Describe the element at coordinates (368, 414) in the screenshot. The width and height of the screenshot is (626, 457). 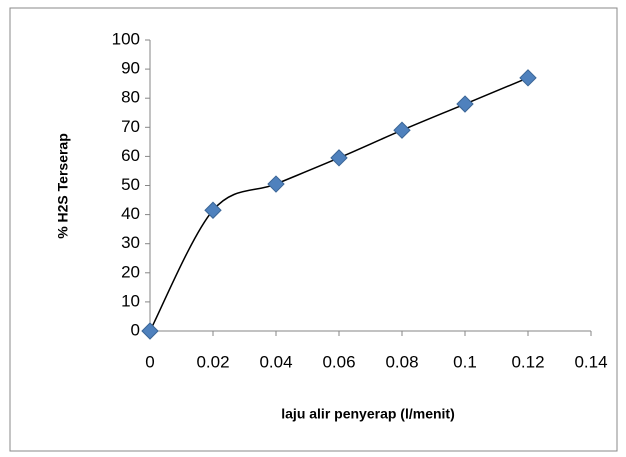
I see `x-axis-title: laju alir penyerap (l/menit)` at that location.